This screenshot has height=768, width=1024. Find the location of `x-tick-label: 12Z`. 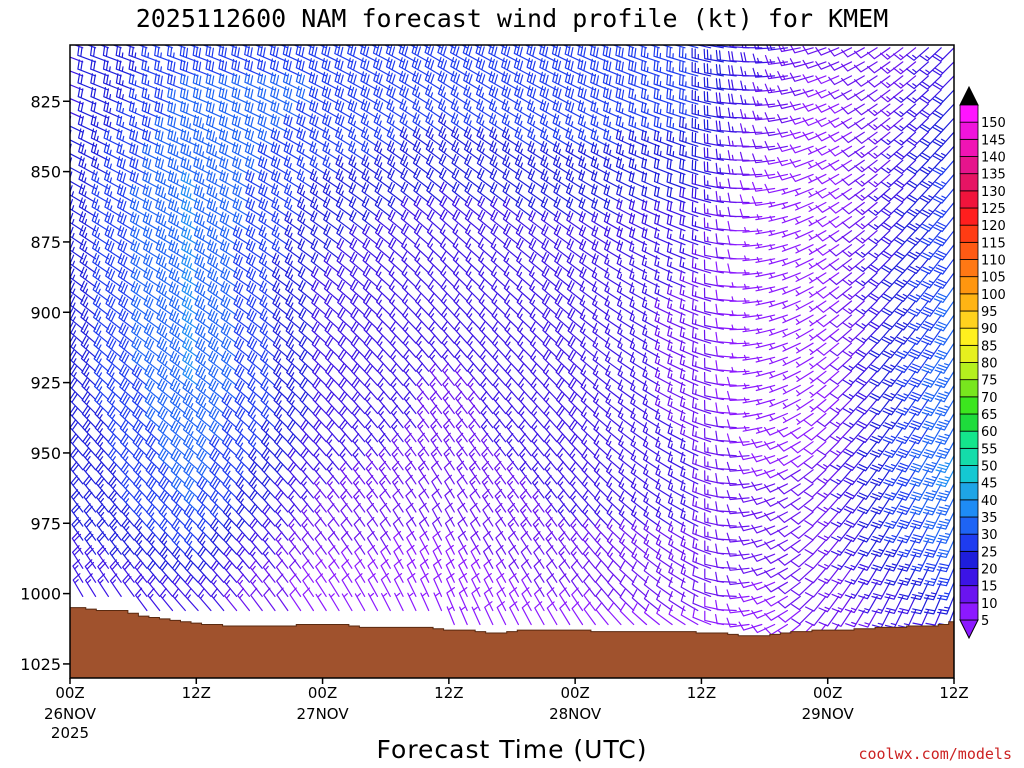

x-tick-label: 12Z is located at coordinates (196, 693).